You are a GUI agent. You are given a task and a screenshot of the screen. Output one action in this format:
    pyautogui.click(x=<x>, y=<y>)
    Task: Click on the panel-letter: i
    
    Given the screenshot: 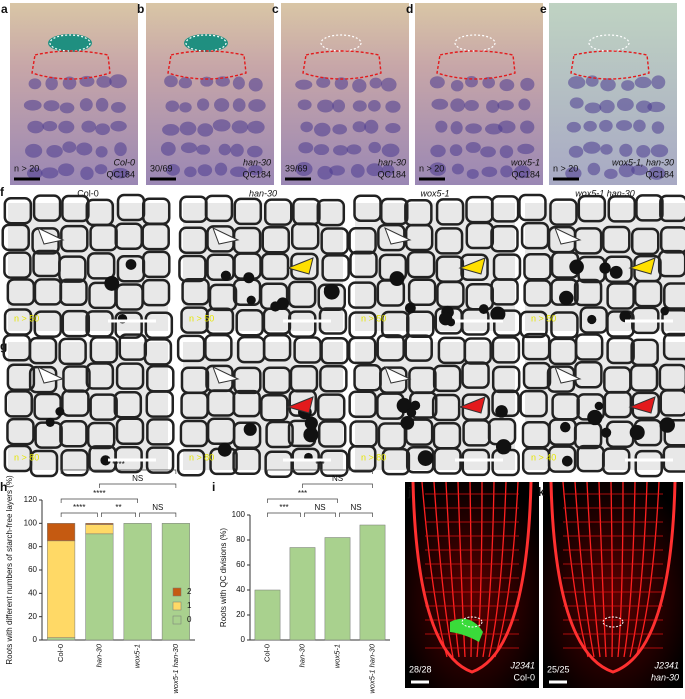 What is the action you would take?
    pyautogui.click(x=213, y=487)
    